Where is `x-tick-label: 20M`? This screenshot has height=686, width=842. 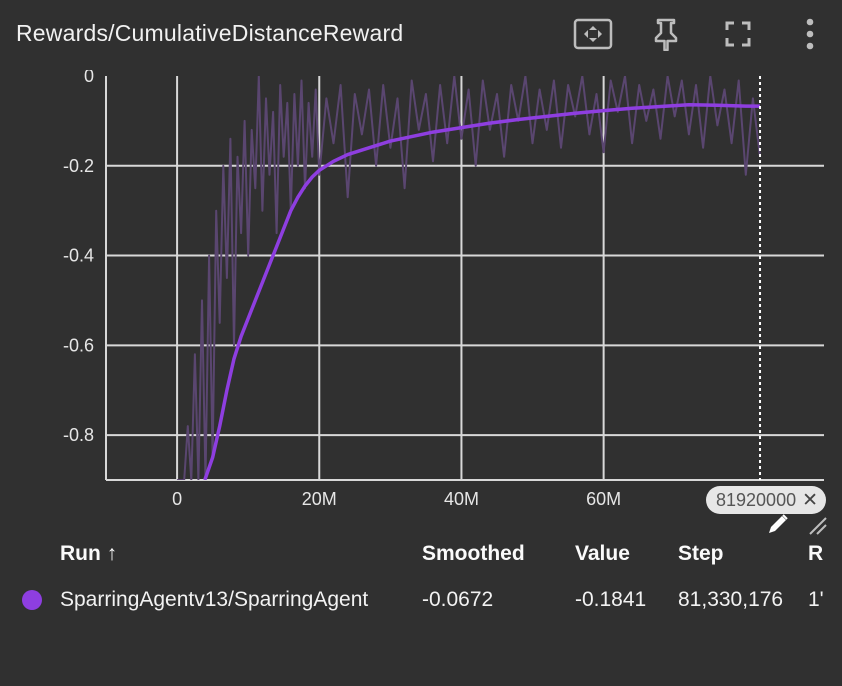
x-tick-label: 20M is located at coordinates (319, 499).